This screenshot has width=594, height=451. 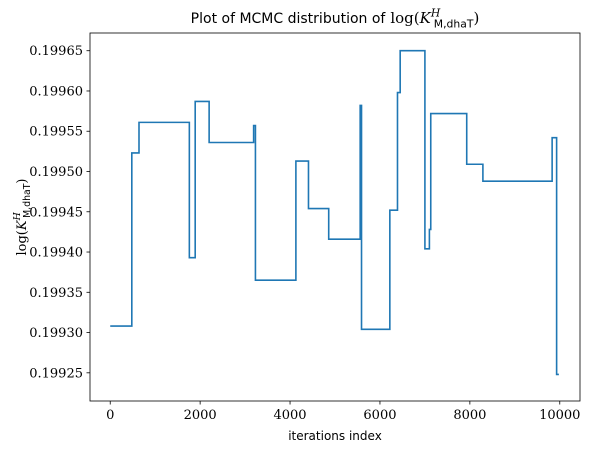 I want to click on y-tick-label: 0.19925, so click(x=56, y=373).